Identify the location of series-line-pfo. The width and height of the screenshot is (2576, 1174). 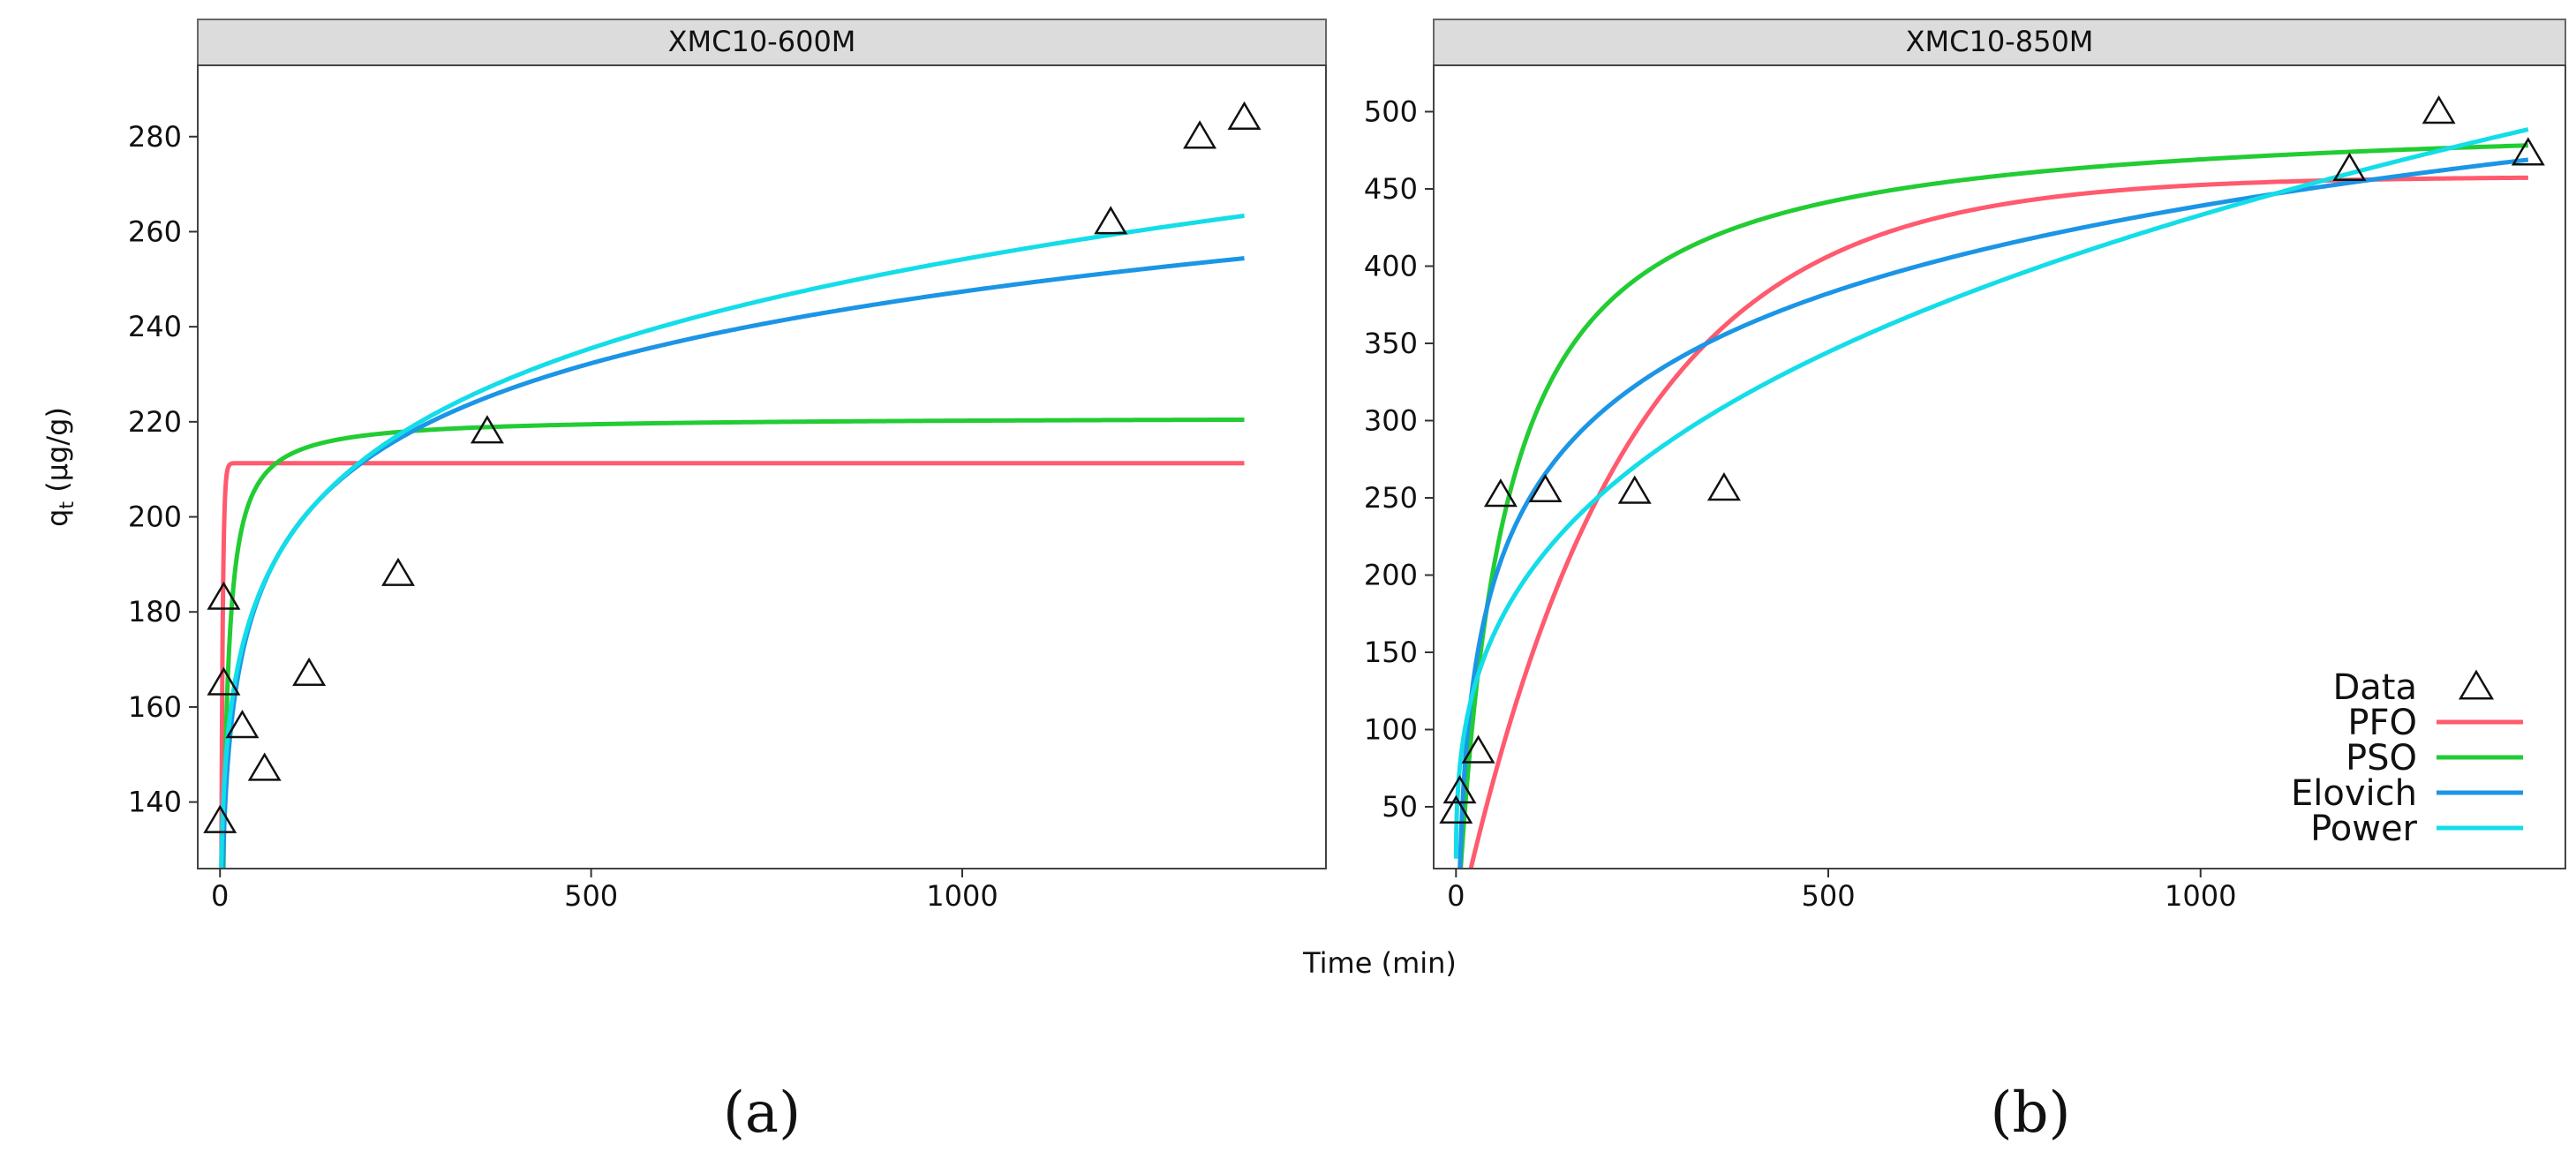
(732, 665).